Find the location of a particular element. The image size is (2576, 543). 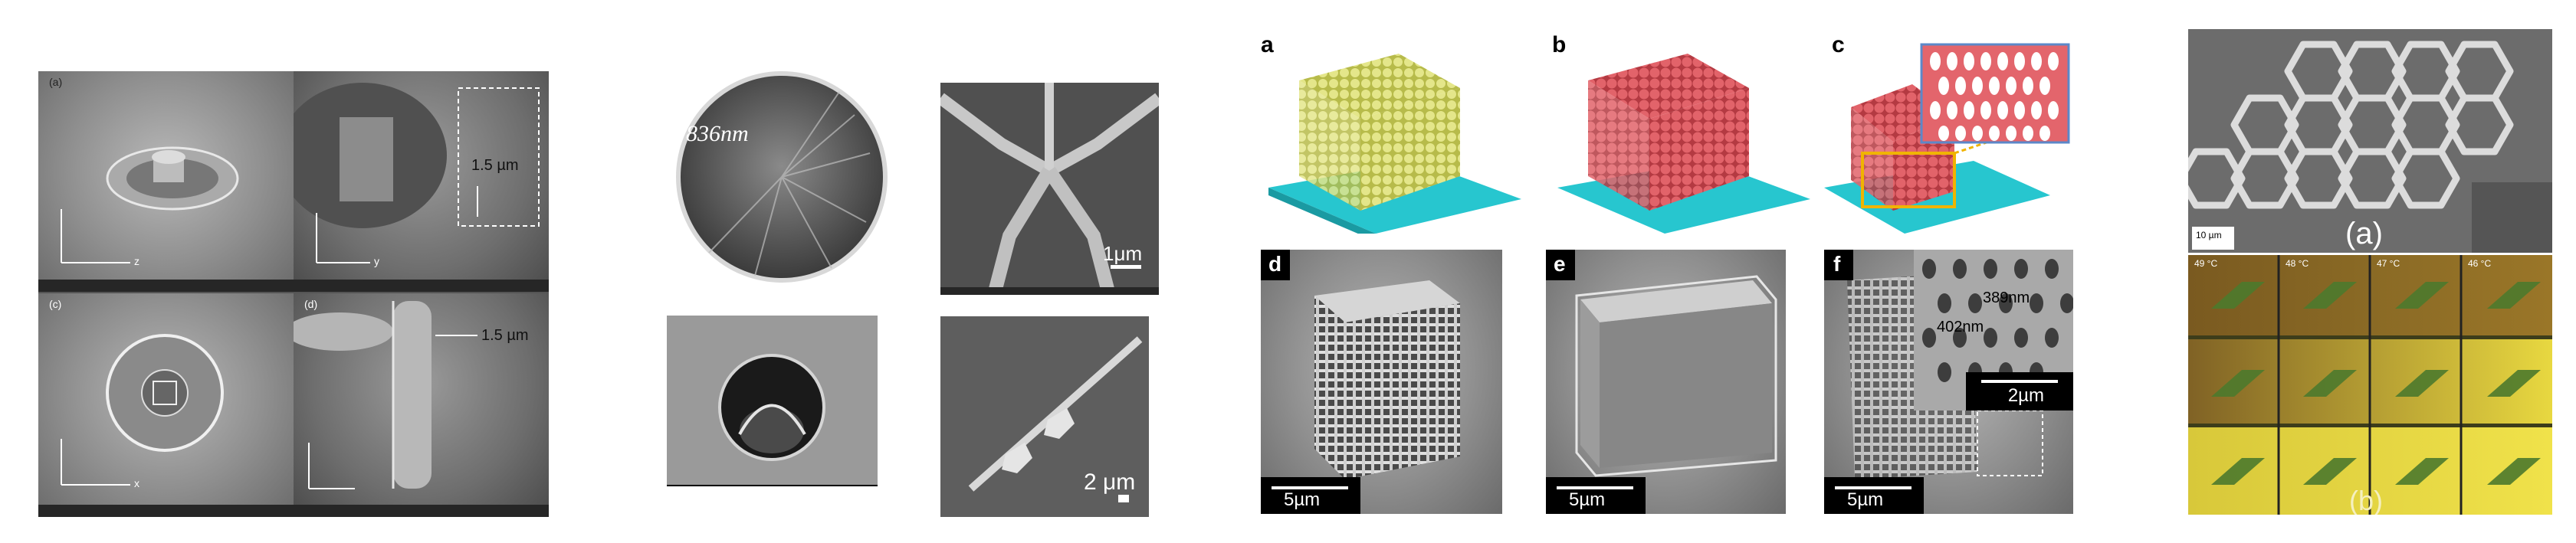

cavity-svg is located at coordinates (772, 435).